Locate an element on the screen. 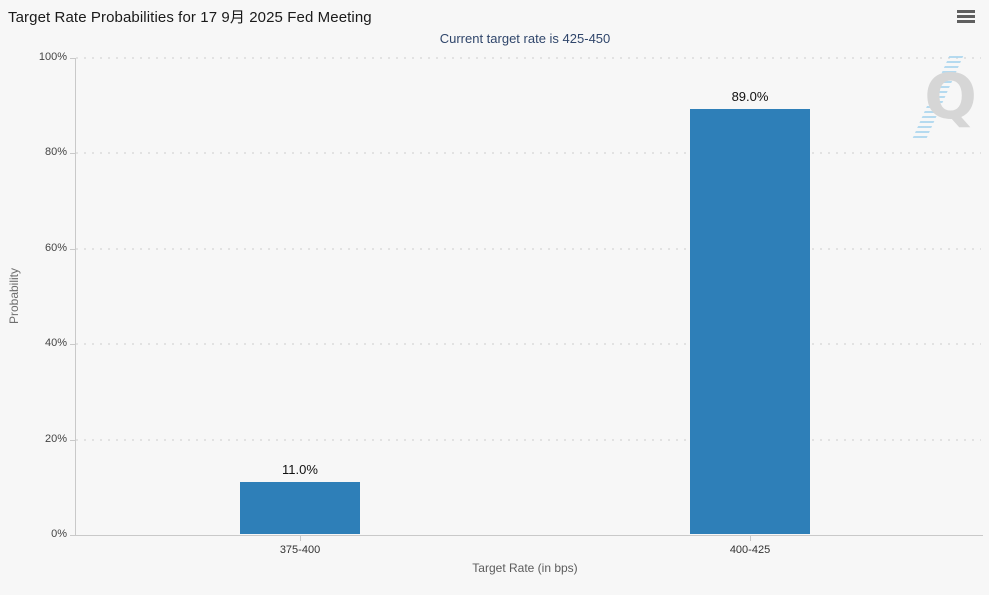  y-tick-label: 80% is located at coordinates (55, 152).